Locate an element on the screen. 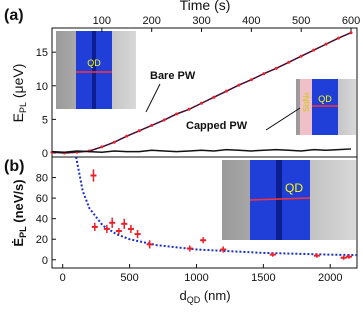 This screenshot has width=363, height=316. inset-material: Si3N4 is located at coordinates (306, 102).